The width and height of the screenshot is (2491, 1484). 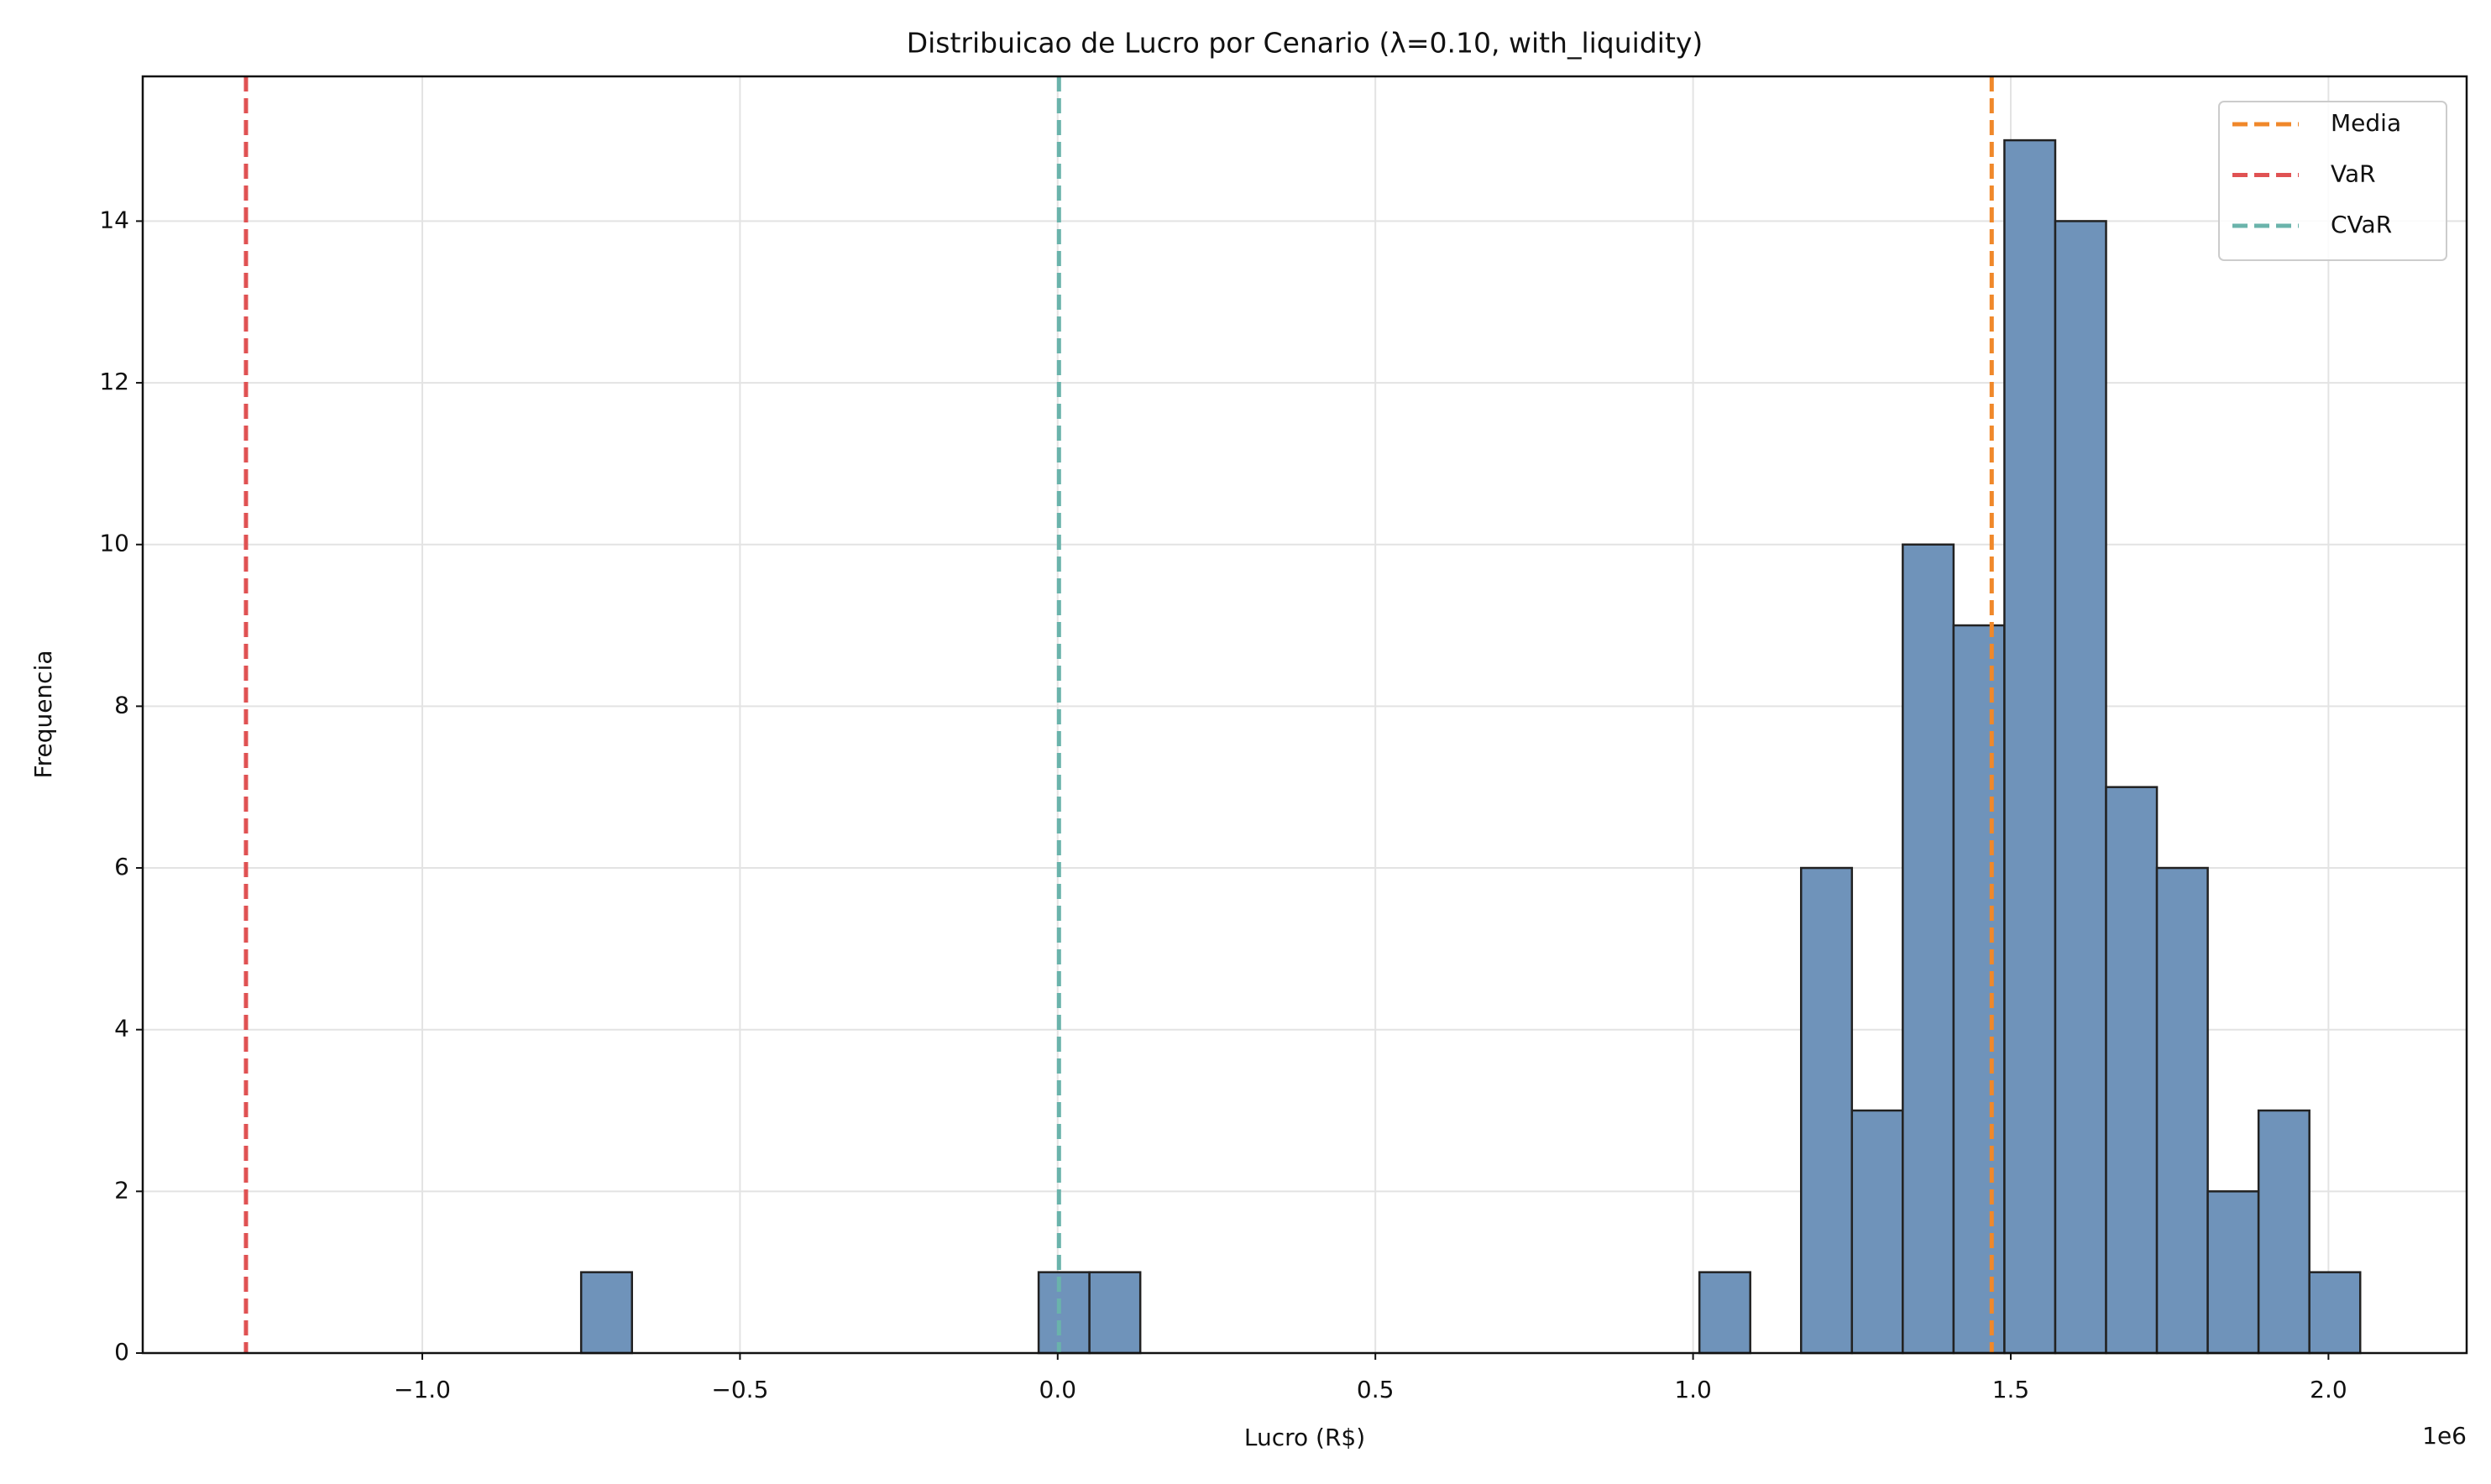 I want to click on y-tick-label: 12, so click(x=114, y=381).